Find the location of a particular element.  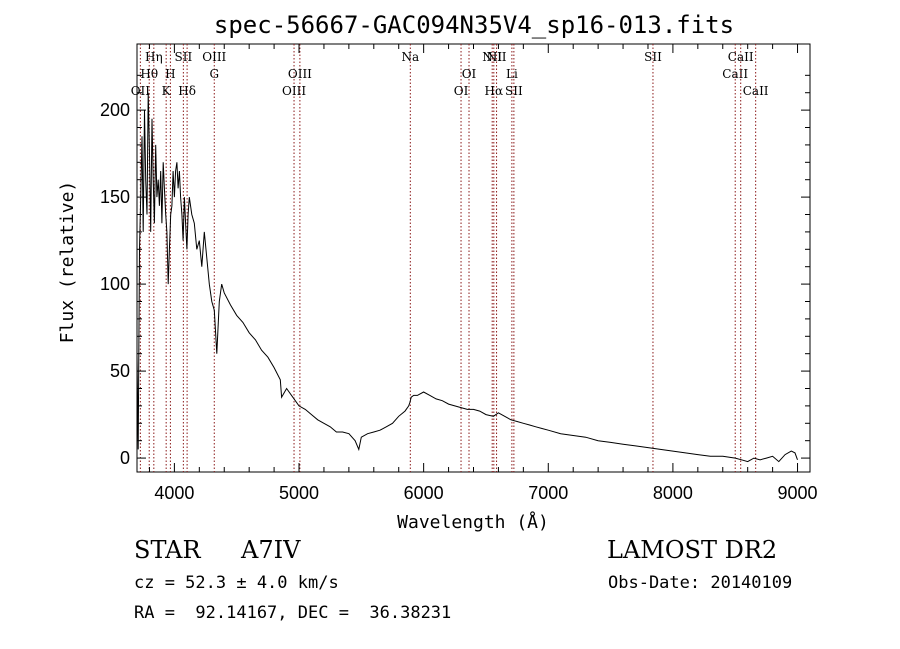

x-tick-label: 5000 is located at coordinates (299, 493).